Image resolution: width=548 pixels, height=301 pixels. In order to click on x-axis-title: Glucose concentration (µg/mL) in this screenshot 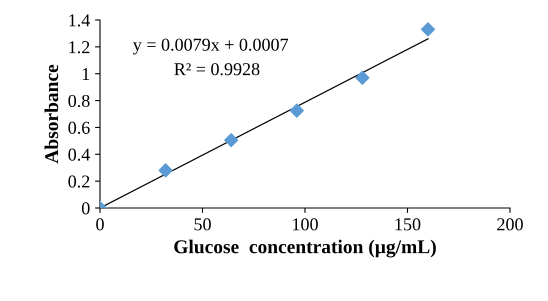, I will do `click(305, 249)`.